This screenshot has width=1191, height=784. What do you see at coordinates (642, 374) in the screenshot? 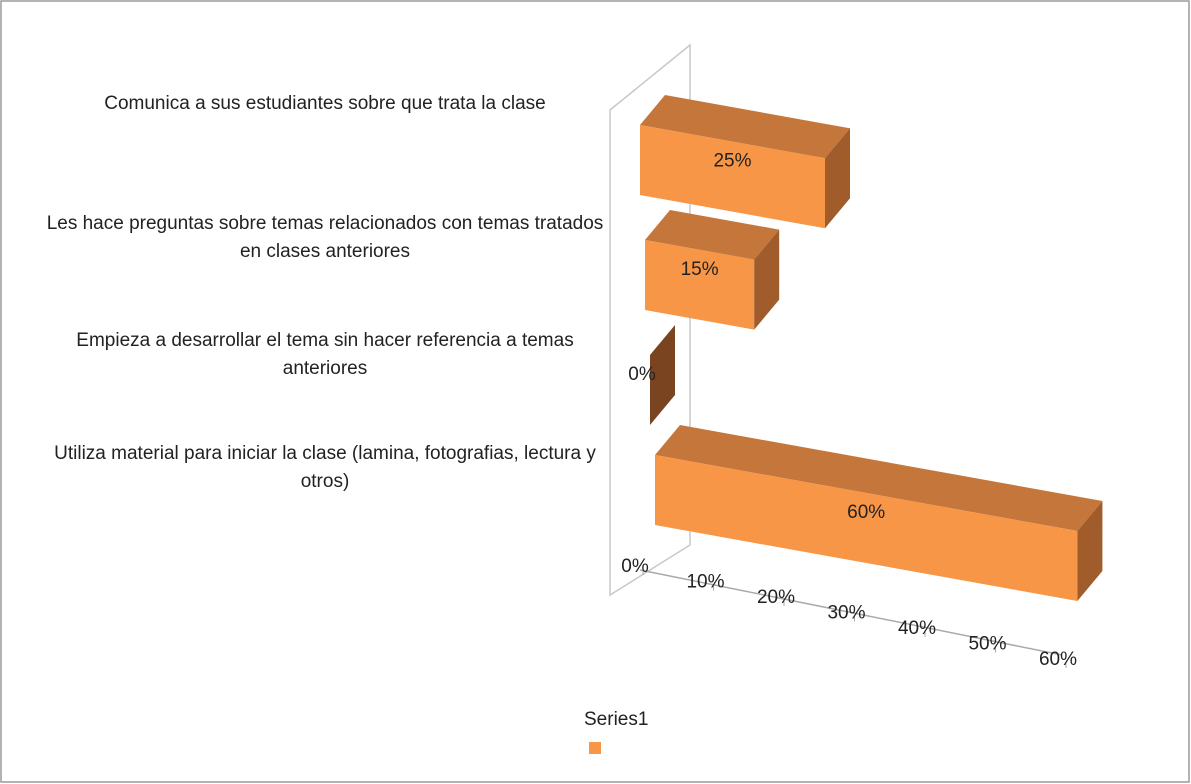
I see `value-label: 0%` at bounding box center [642, 374].